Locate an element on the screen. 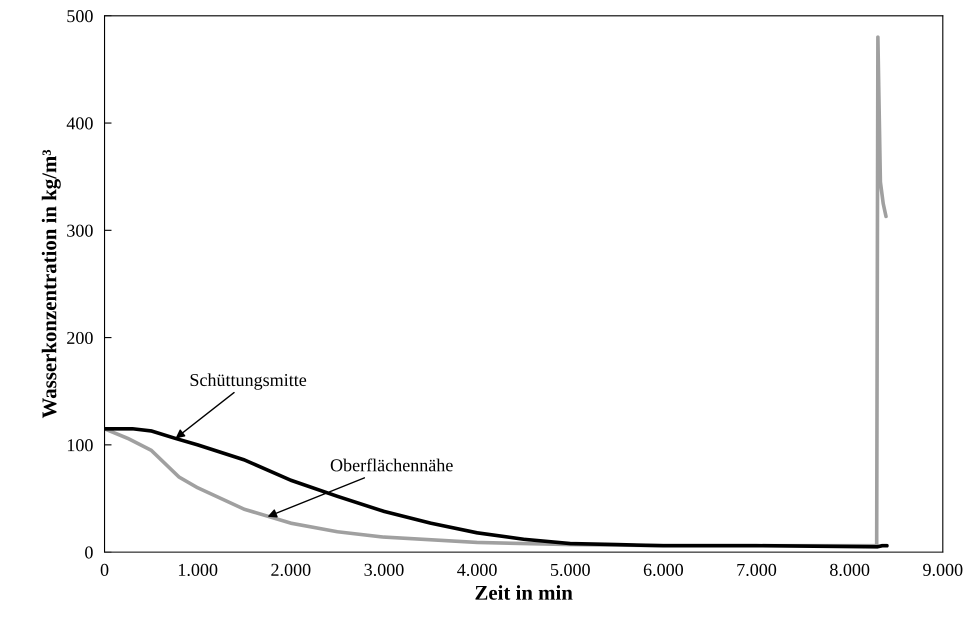  x-axis-title: Zeit in min is located at coordinates (524, 592).